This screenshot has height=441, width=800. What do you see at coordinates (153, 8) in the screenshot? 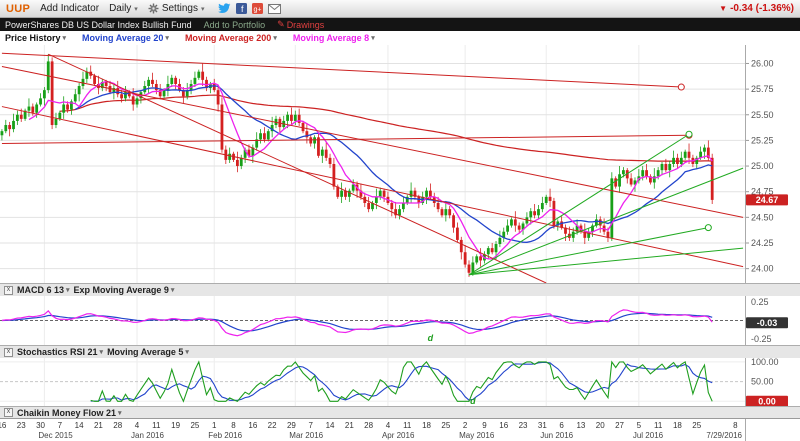
I see `gear-icon` at bounding box center [153, 8].